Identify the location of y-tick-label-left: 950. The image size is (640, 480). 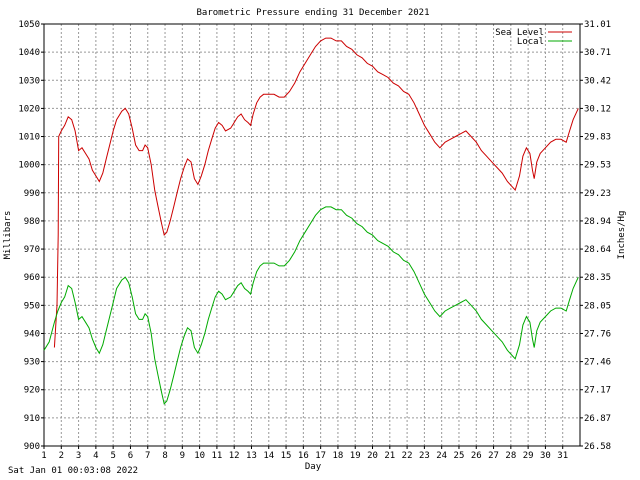
(32, 306).